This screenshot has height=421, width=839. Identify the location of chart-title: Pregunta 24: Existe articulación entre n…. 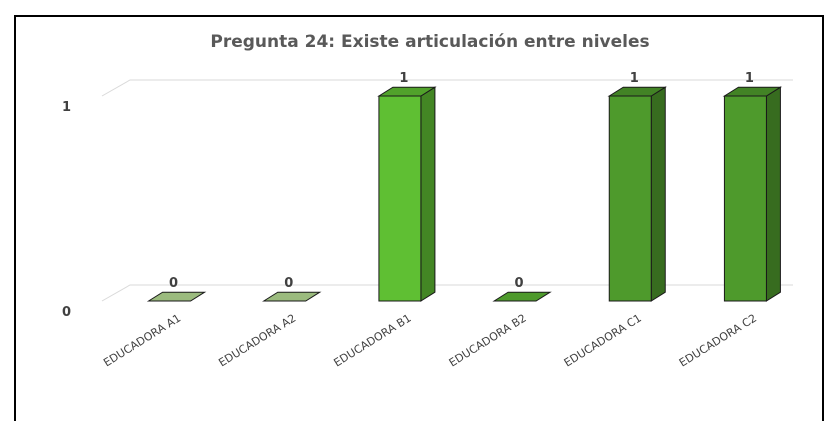
(429, 42).